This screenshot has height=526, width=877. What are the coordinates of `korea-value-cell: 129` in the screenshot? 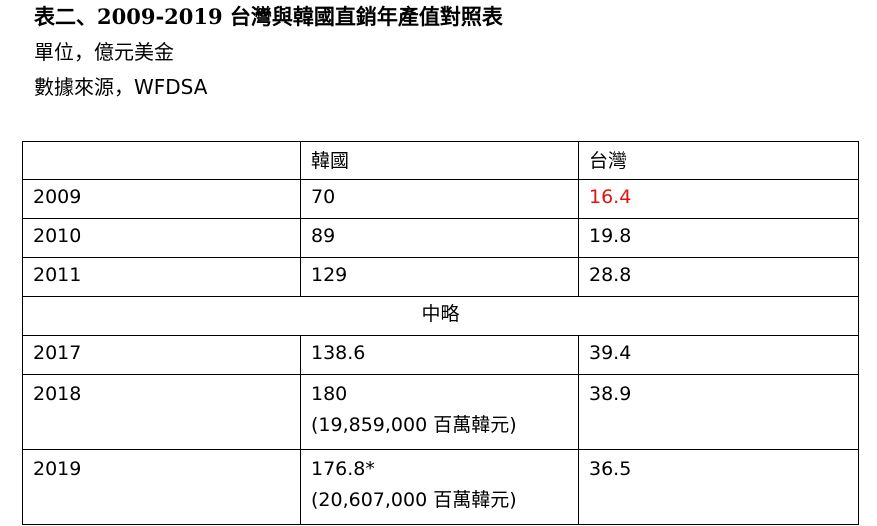 It's located at (439, 277).